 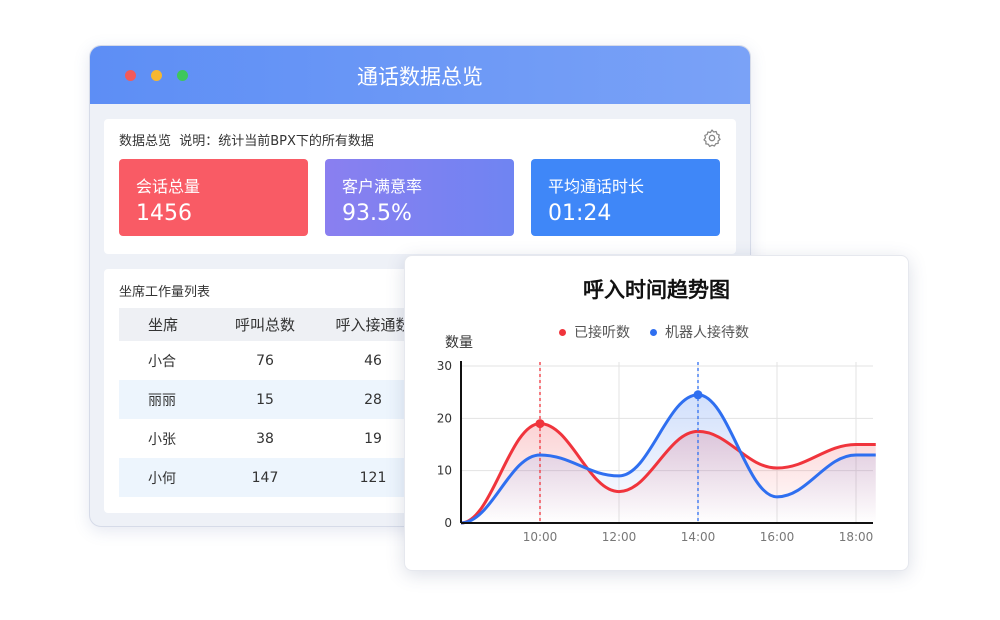 What do you see at coordinates (162, 478) in the screenshot?
I see `cell: 小何` at bounding box center [162, 478].